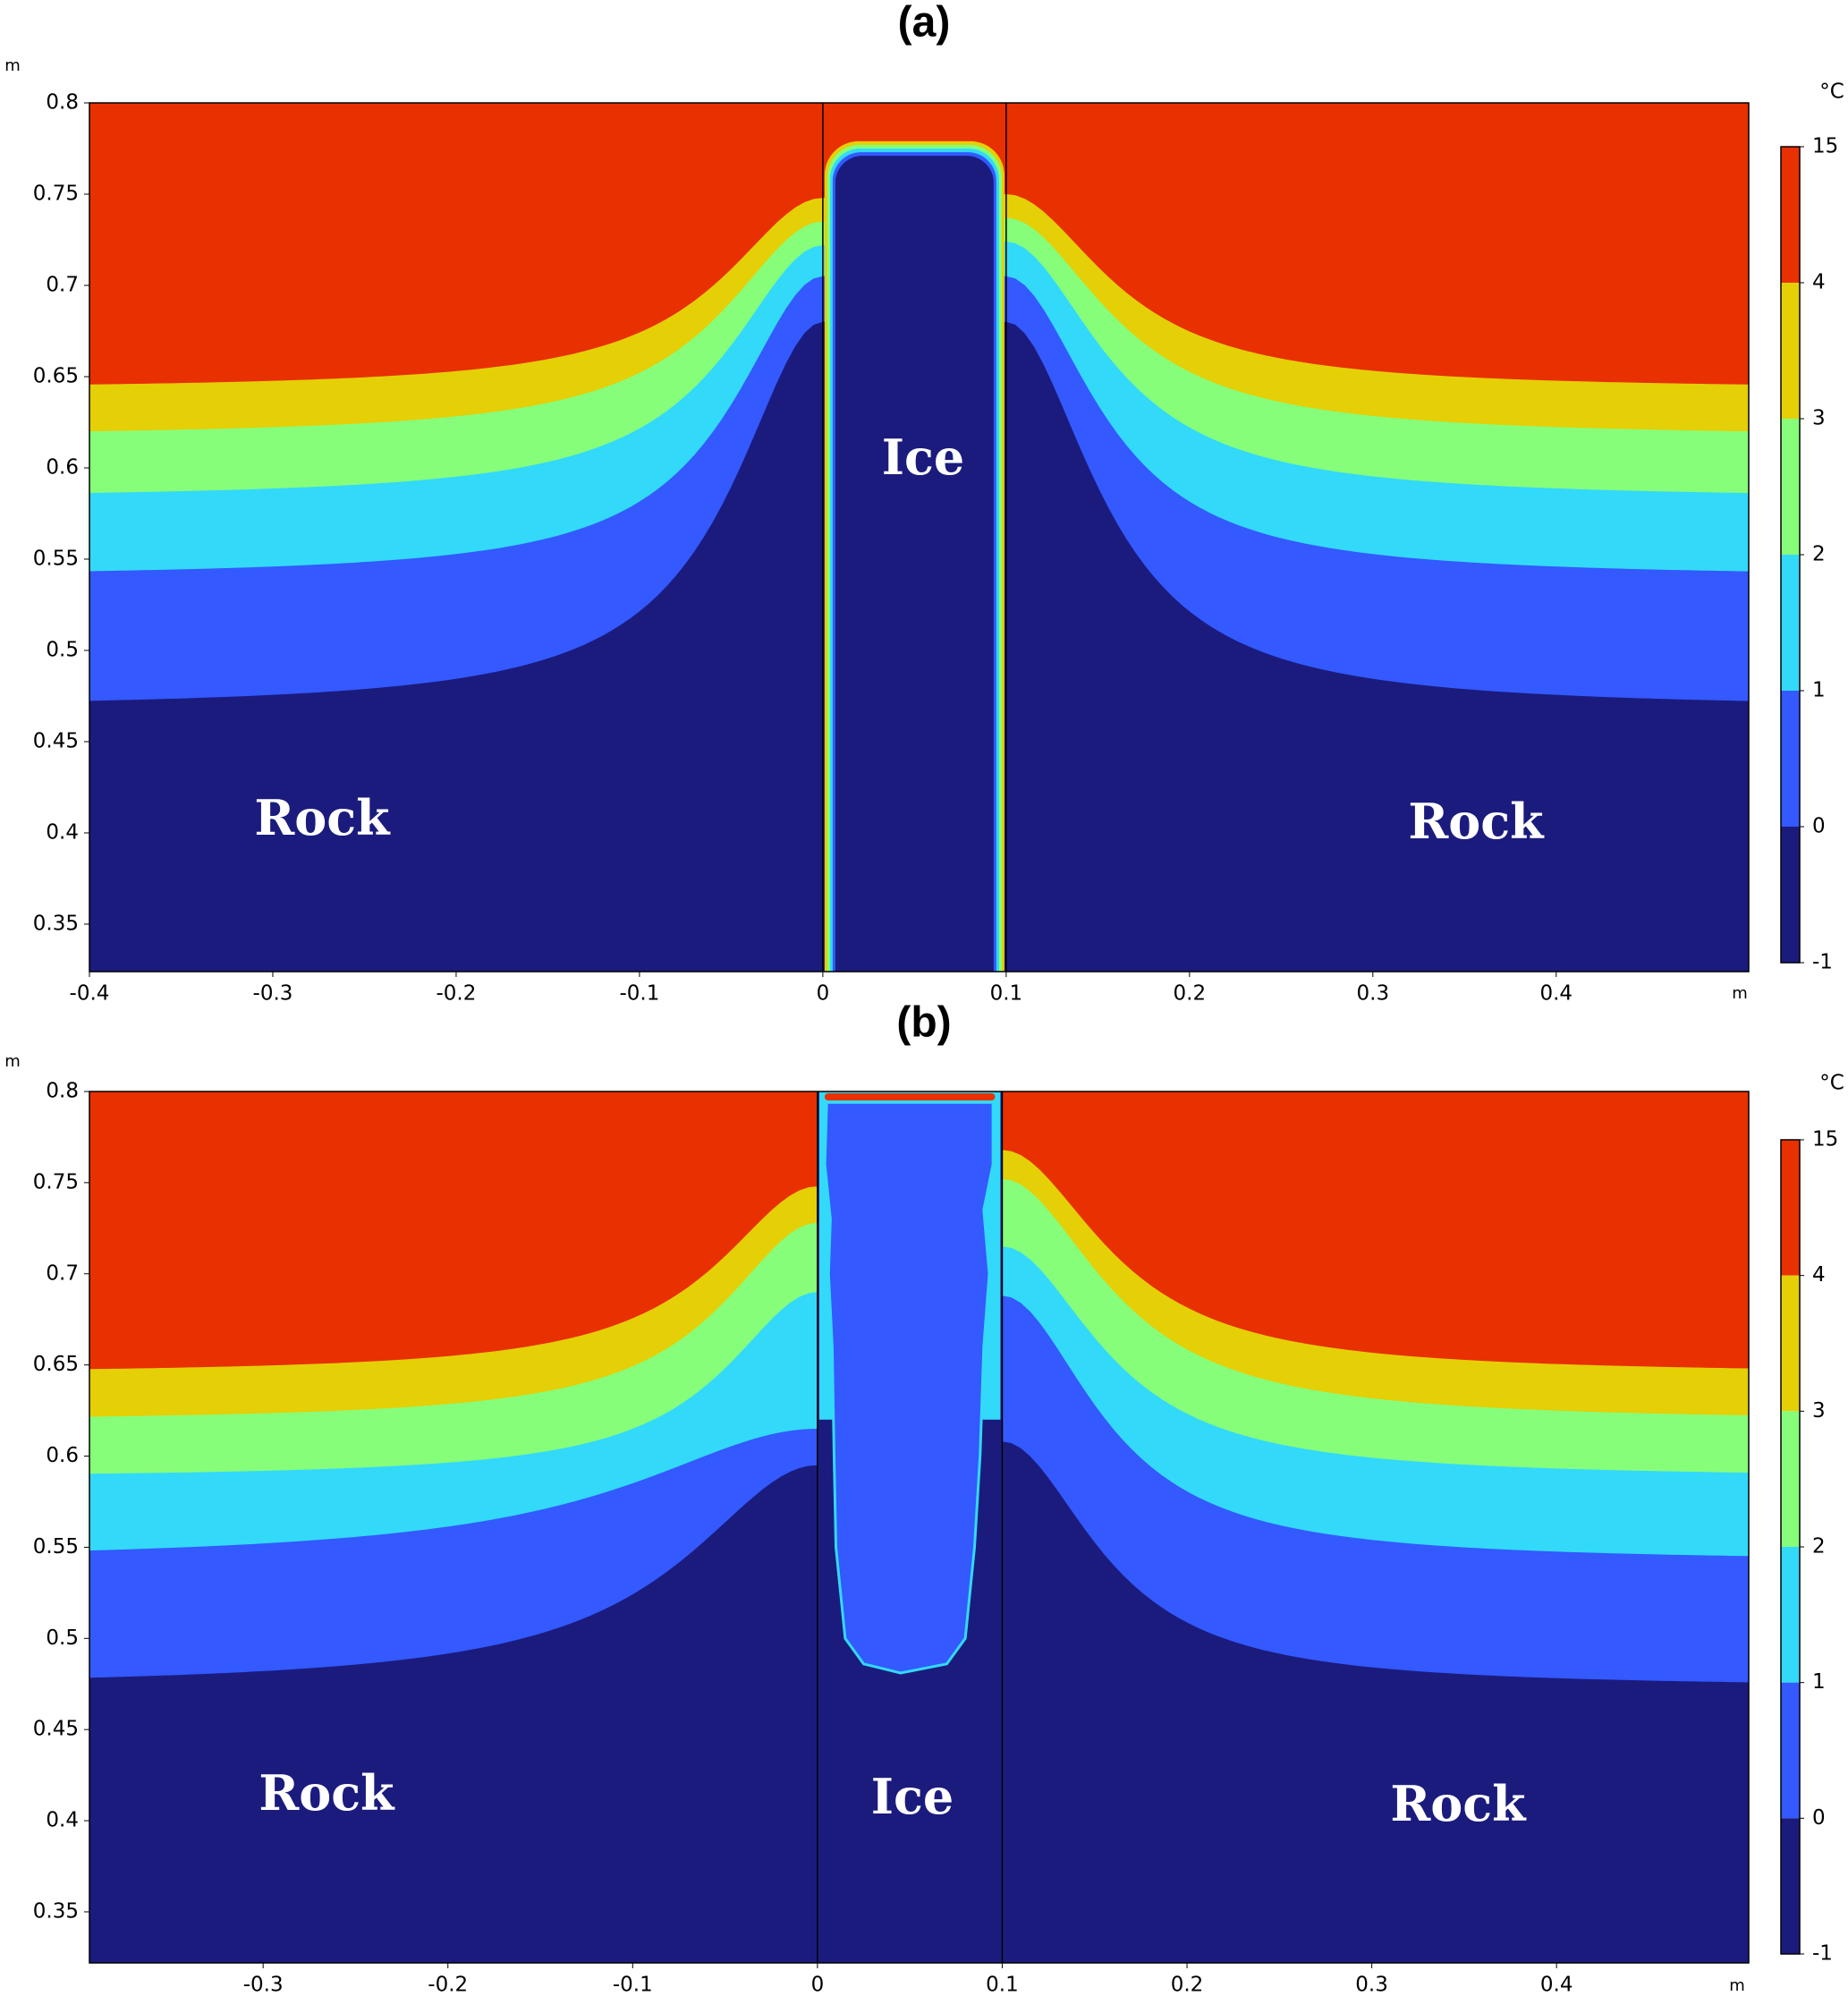  Describe the element at coordinates (924, 1023) in the screenshot. I see `chart-title: (b)` at that location.